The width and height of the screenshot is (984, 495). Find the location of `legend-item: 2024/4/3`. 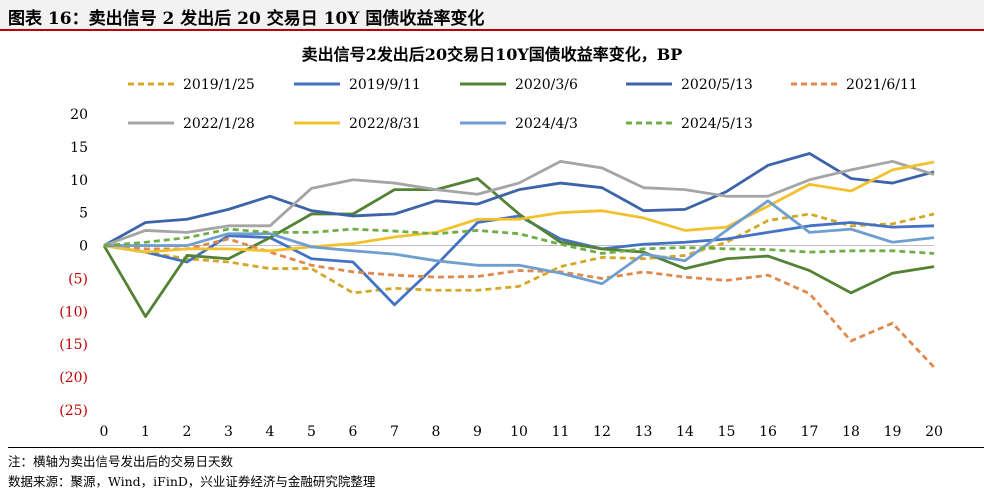

legend-item: 2024/4/3 is located at coordinates (519, 124).